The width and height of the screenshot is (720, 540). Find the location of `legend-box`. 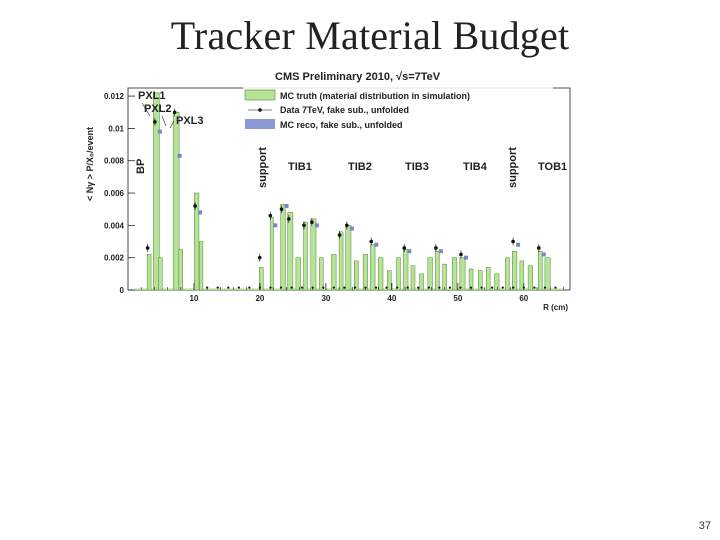

legend-box is located at coordinates (398, 111).